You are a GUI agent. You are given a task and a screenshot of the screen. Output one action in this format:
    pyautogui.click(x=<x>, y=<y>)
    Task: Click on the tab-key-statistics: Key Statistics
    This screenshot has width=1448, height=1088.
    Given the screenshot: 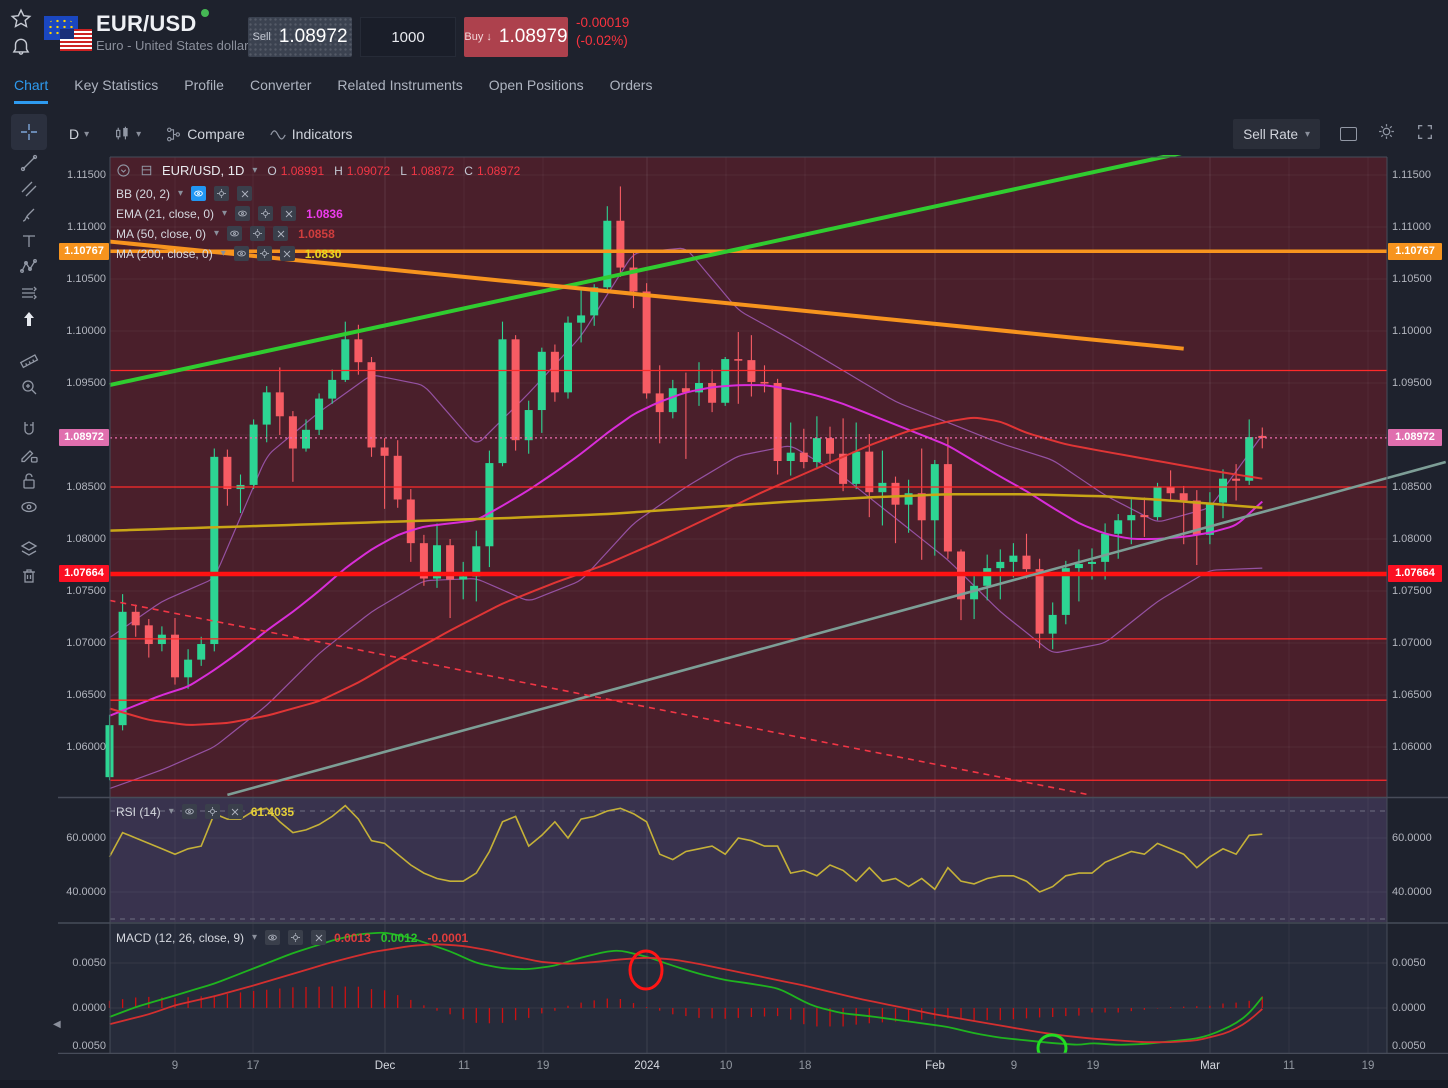 What is the action you would take?
    pyautogui.click(x=116, y=85)
    